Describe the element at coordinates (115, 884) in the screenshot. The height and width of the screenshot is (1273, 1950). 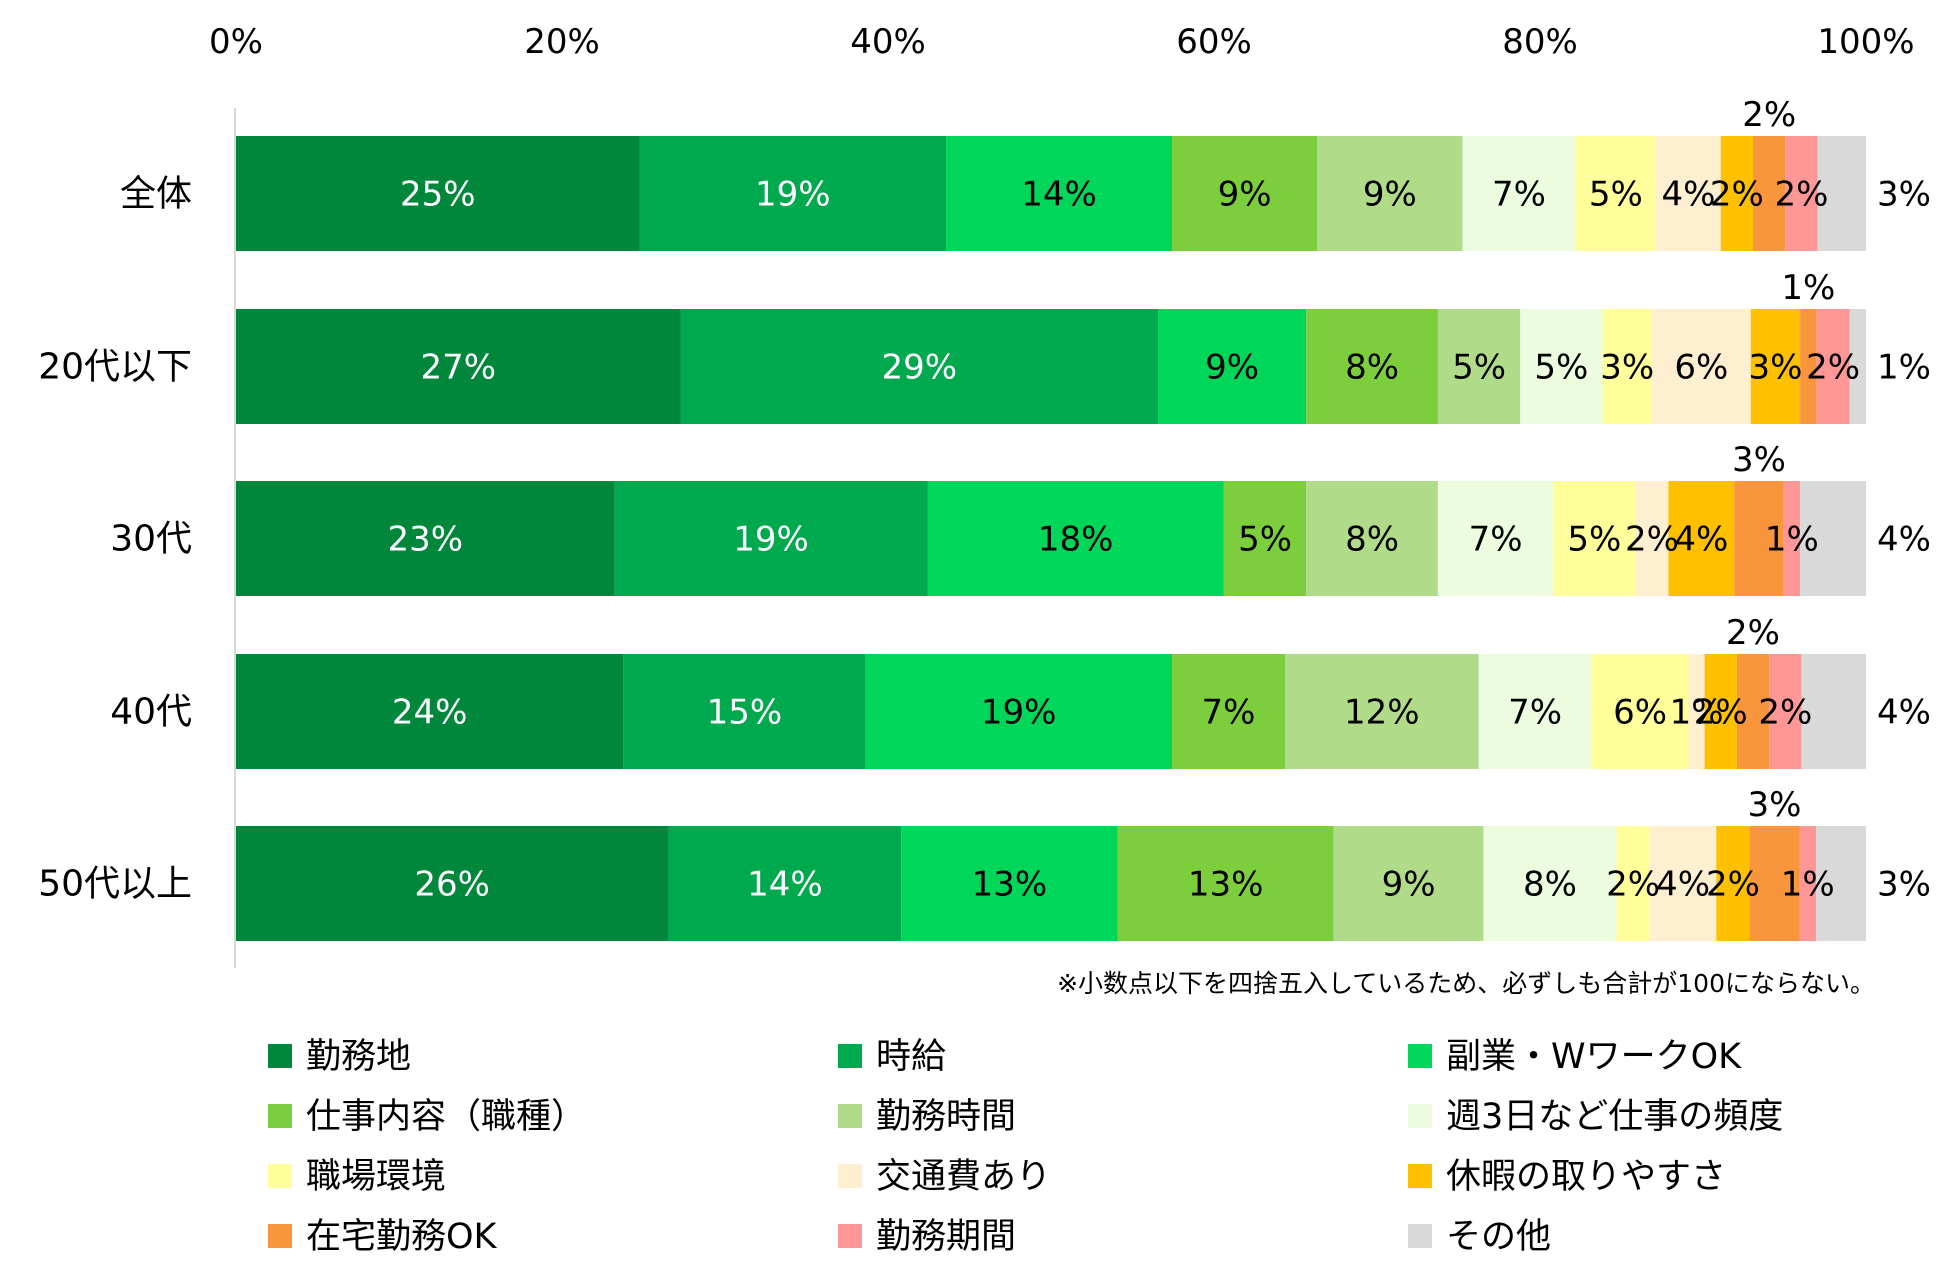
I see `category-label: 50代以上` at that location.